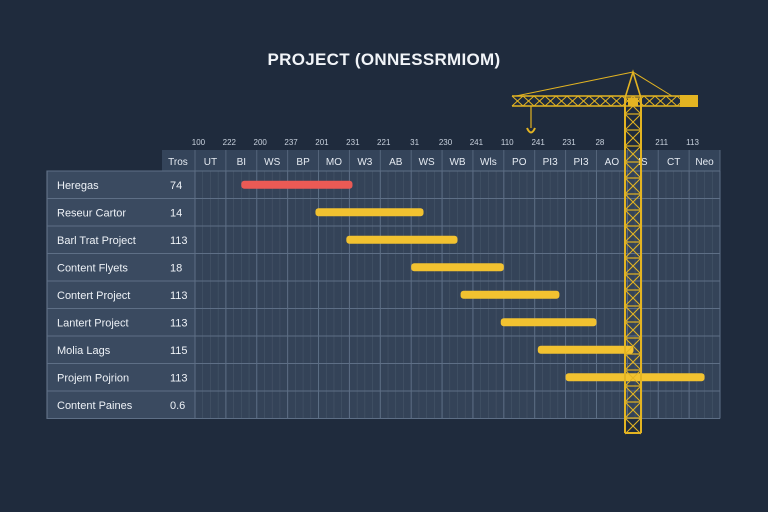  Describe the element at coordinates (303, 162) in the screenshot. I see `column-label: BP` at that location.